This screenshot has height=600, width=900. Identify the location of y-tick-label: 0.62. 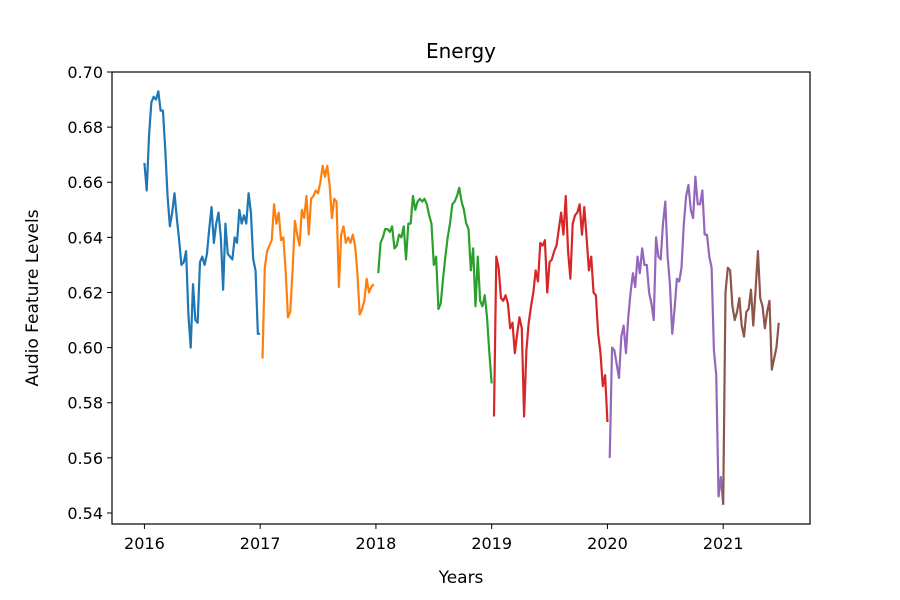
(85, 292).